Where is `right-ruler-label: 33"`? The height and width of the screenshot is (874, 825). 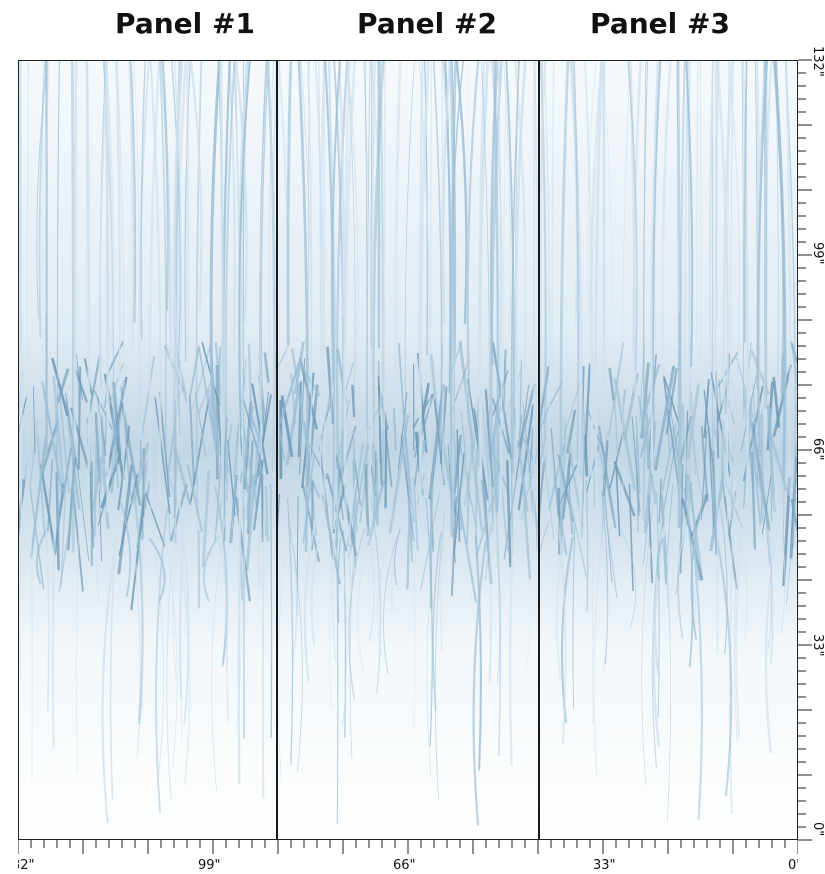
right-ruler-label: 33" is located at coordinates (817, 645).